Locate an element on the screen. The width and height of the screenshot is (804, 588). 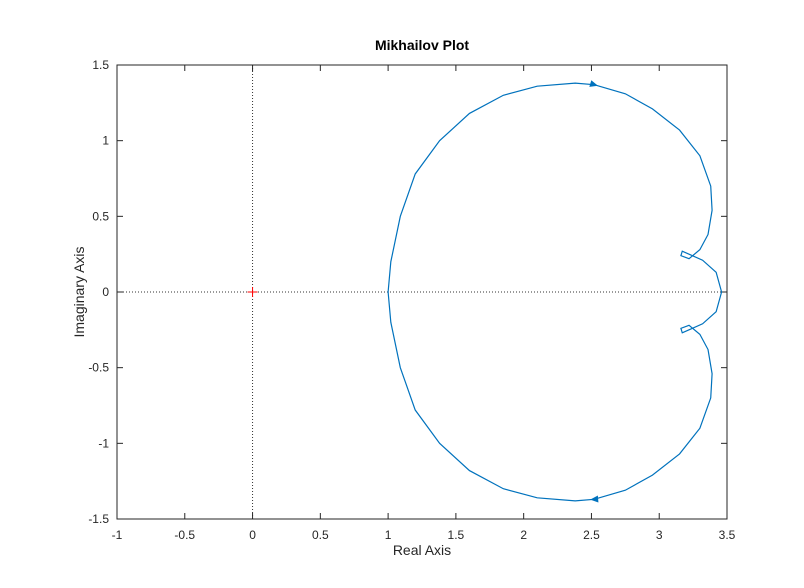
y-tick-label: -1.5 is located at coordinates (98, 519).